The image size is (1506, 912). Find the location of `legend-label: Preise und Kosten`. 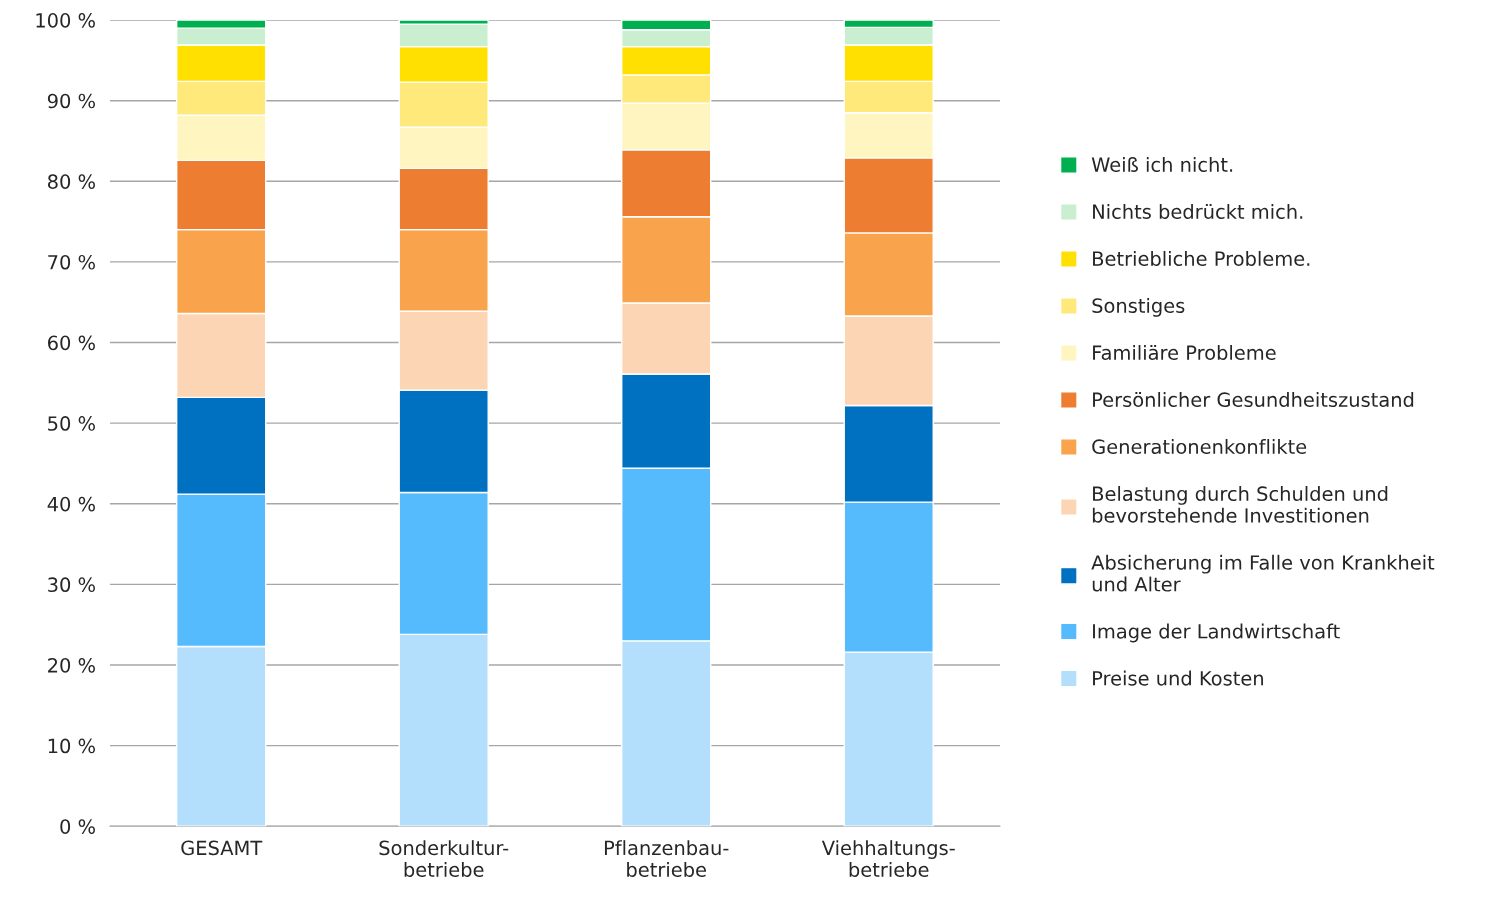

legend-label: Preise und Kosten is located at coordinates (1178, 678).